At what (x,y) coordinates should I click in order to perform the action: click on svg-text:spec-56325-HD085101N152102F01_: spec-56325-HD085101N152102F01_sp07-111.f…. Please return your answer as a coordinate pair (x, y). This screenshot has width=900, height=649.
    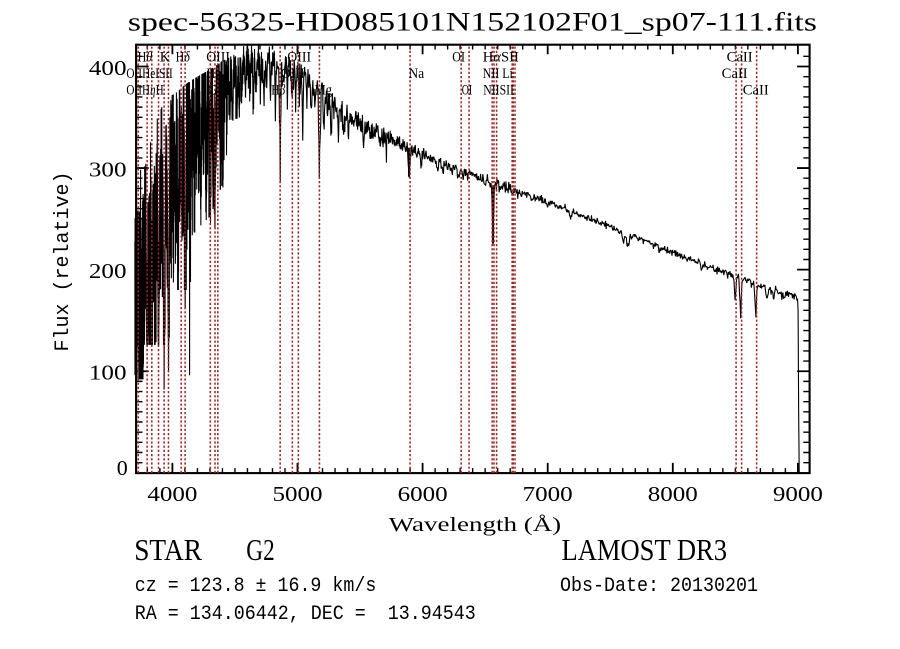
    Looking at the image, I should click on (472, 22).